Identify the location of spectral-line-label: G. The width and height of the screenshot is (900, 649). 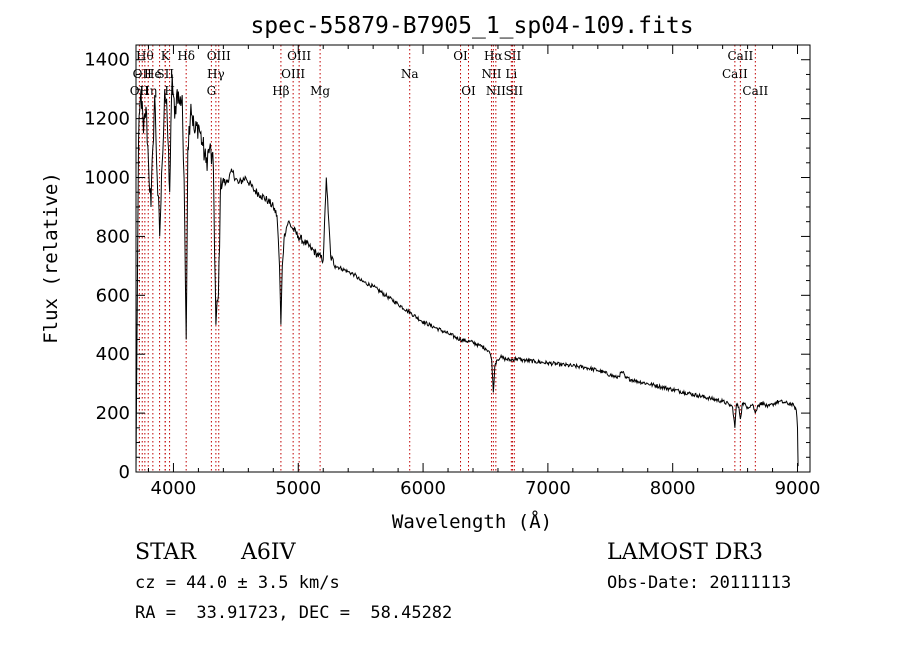
(212, 91).